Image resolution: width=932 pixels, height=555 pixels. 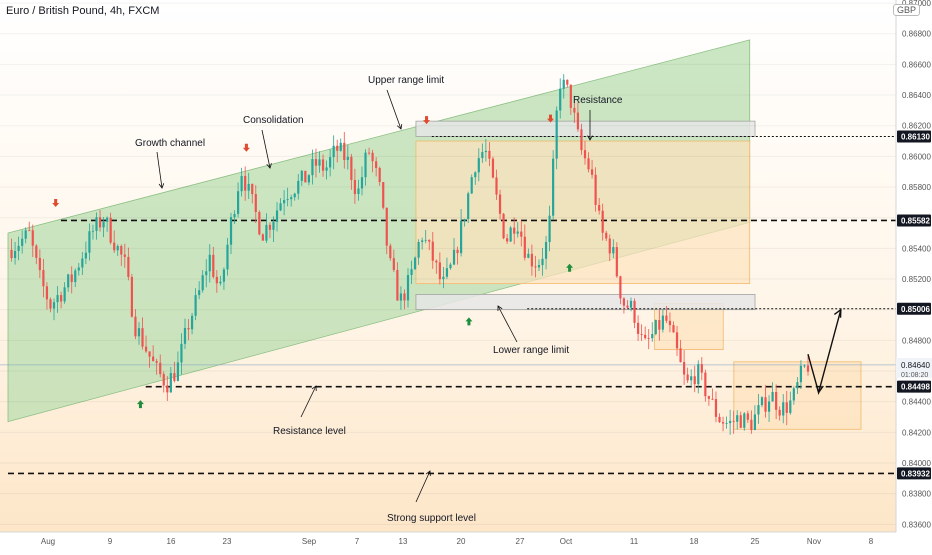 What do you see at coordinates (916, 279) in the screenshot?
I see `y-tick-label: 0.85200` at bounding box center [916, 279].